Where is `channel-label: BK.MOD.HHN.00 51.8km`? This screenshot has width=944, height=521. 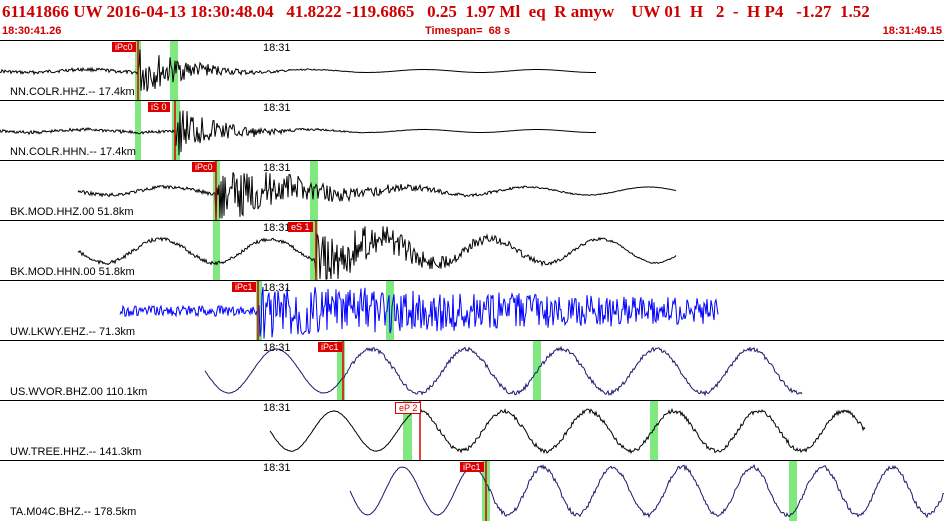 channel-label: BK.MOD.HHN.00 51.8km is located at coordinates (72, 272).